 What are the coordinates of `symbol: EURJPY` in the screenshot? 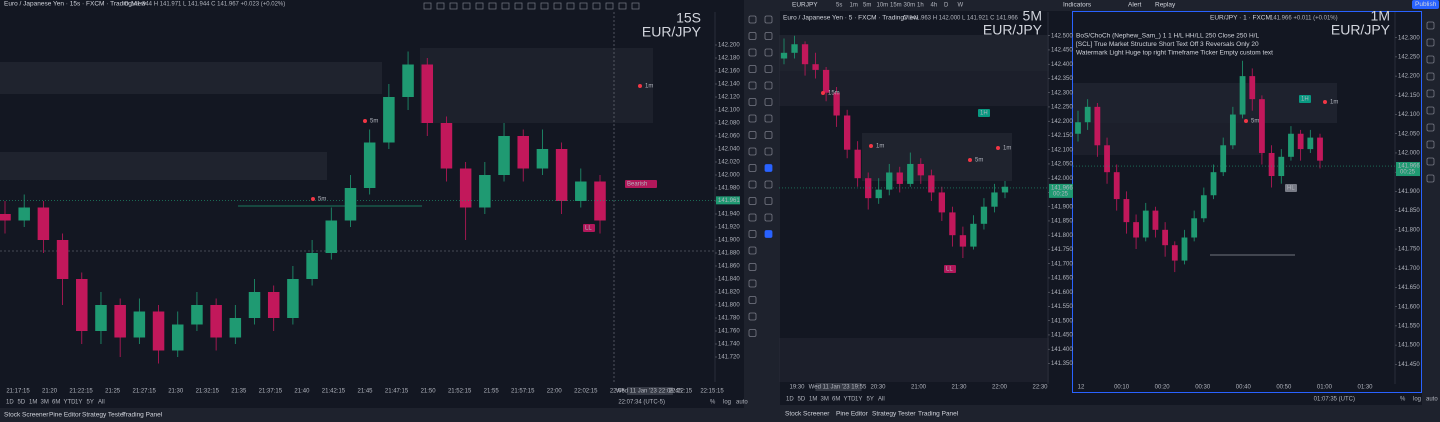 It's located at (805, 5).